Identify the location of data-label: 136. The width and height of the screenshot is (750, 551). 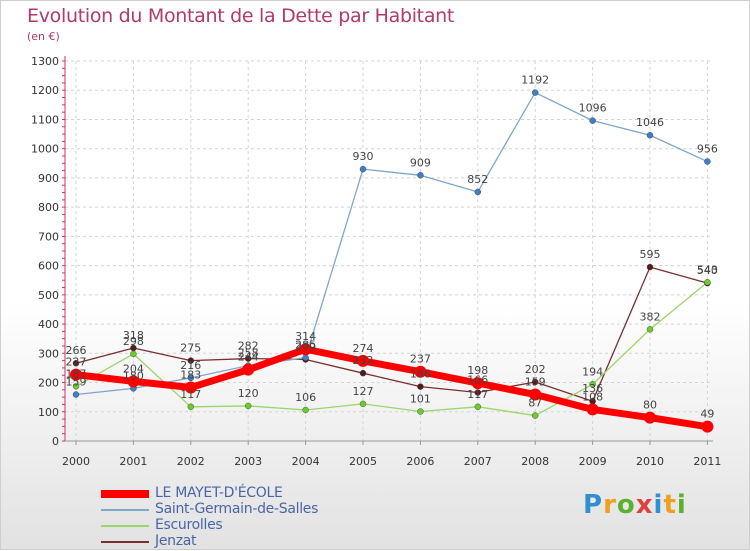
(592, 388).